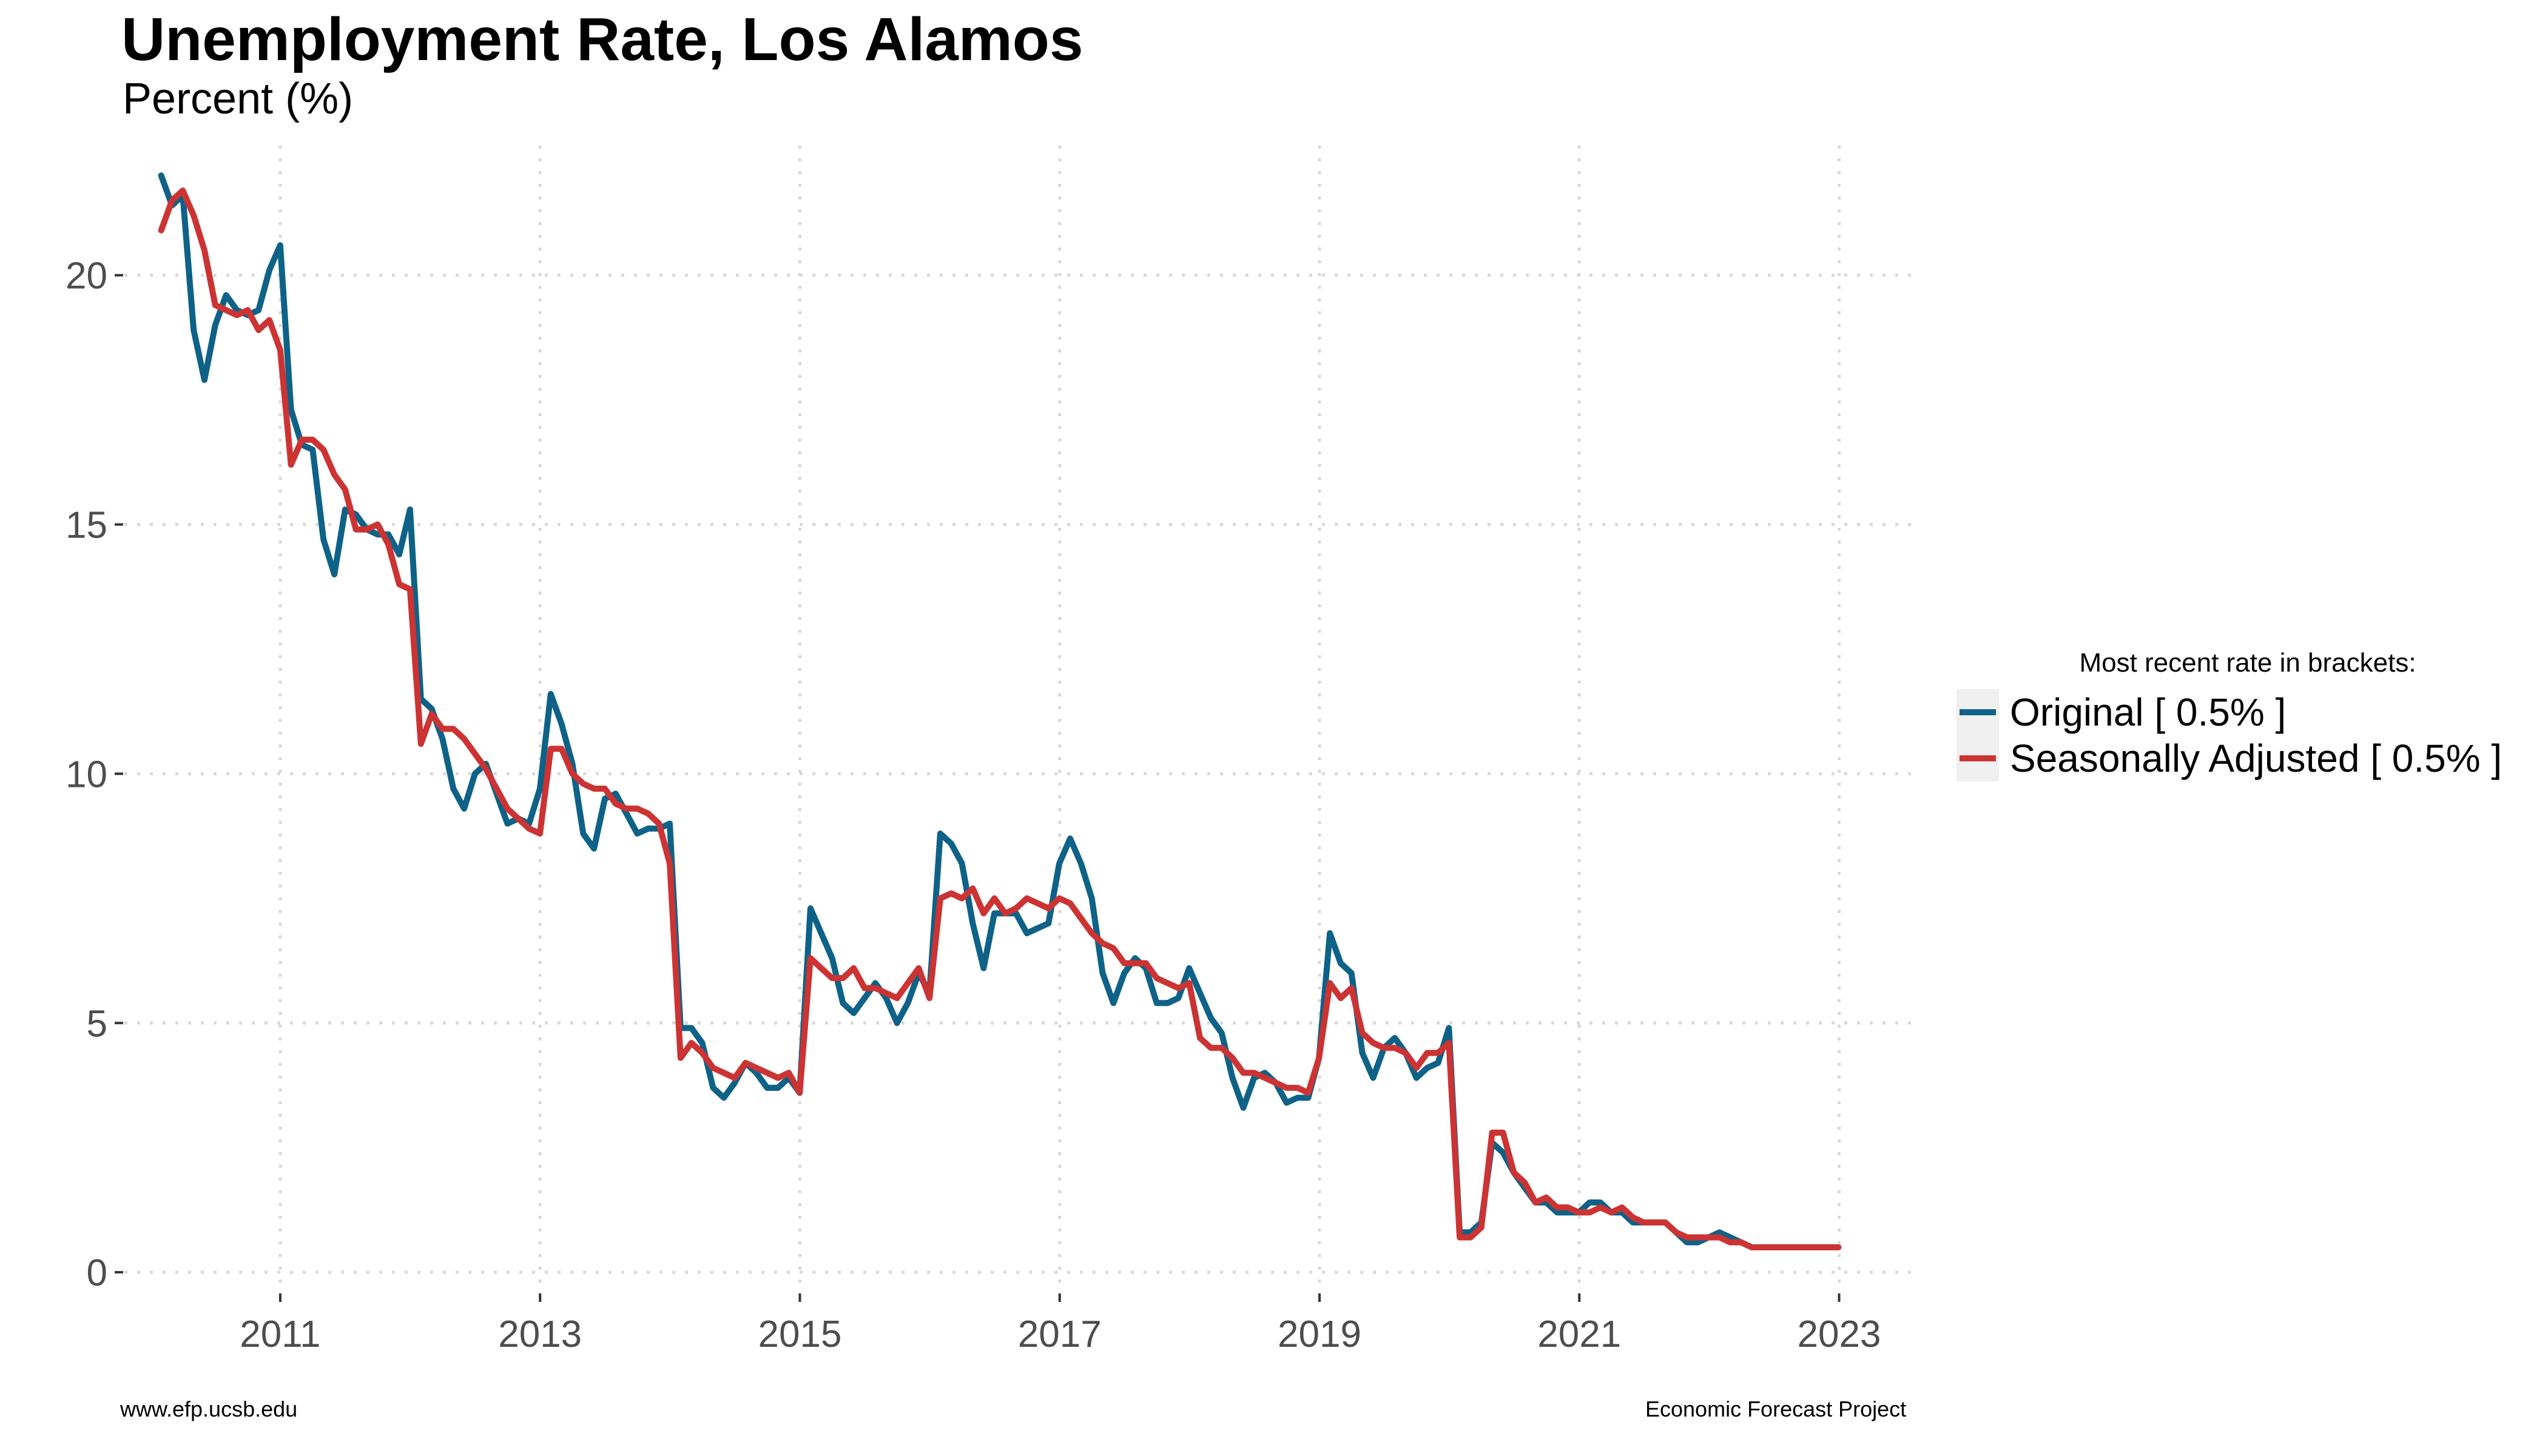 This screenshot has width=2548, height=1456. Describe the element at coordinates (238, 99) in the screenshot. I see `chart-subtitle: Percent (%)` at that location.